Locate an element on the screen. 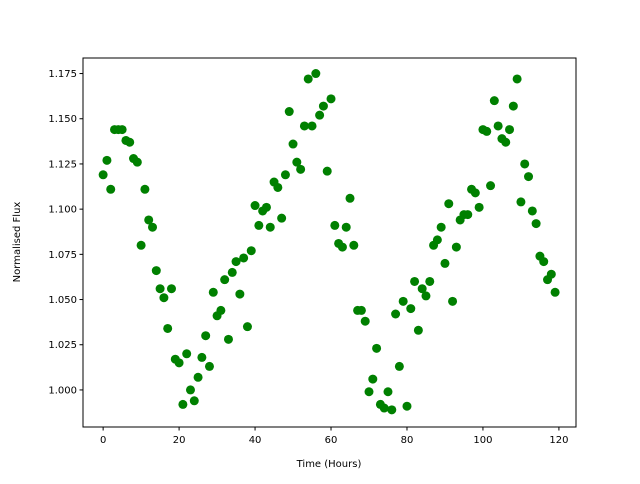  x-tick-label: 100 is located at coordinates (482, 440).